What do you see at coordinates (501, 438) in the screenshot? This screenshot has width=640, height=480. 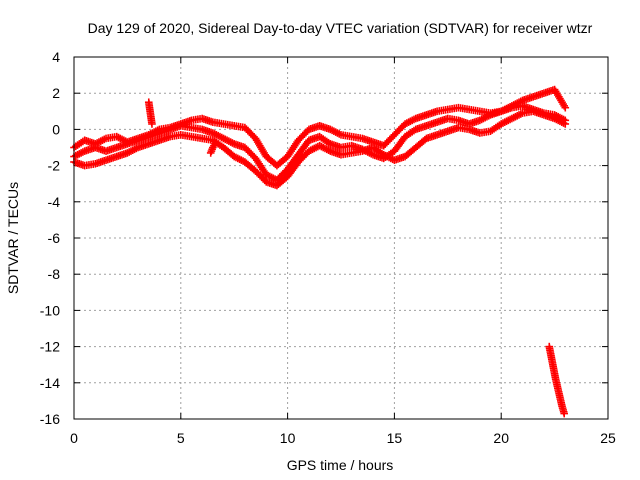 I see `x-tick-label: 20` at bounding box center [501, 438].